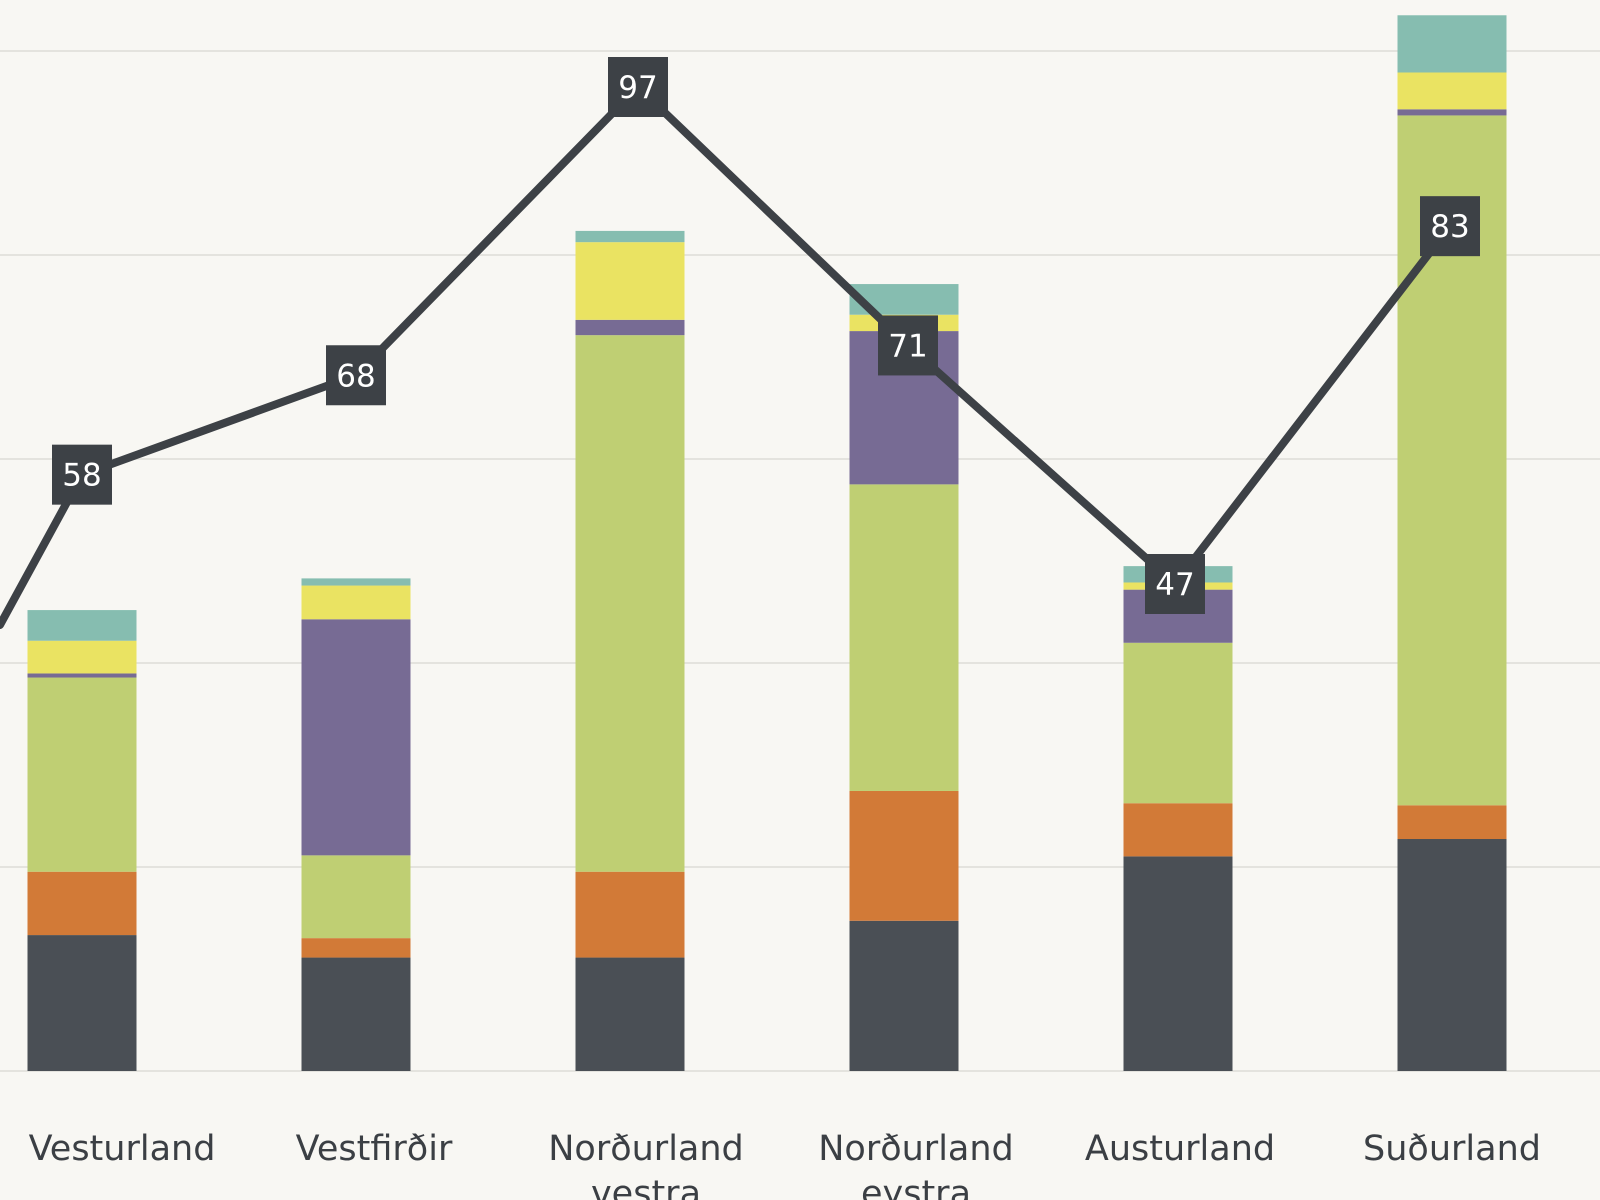  I want to click on line-point-marker: 97, so click(638, 87).